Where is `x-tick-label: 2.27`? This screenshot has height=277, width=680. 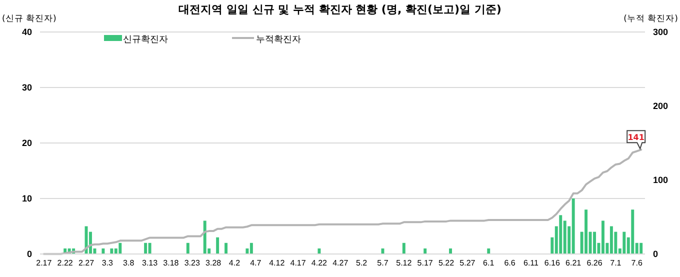
x-tick-label: 2.27 is located at coordinates (86, 263).